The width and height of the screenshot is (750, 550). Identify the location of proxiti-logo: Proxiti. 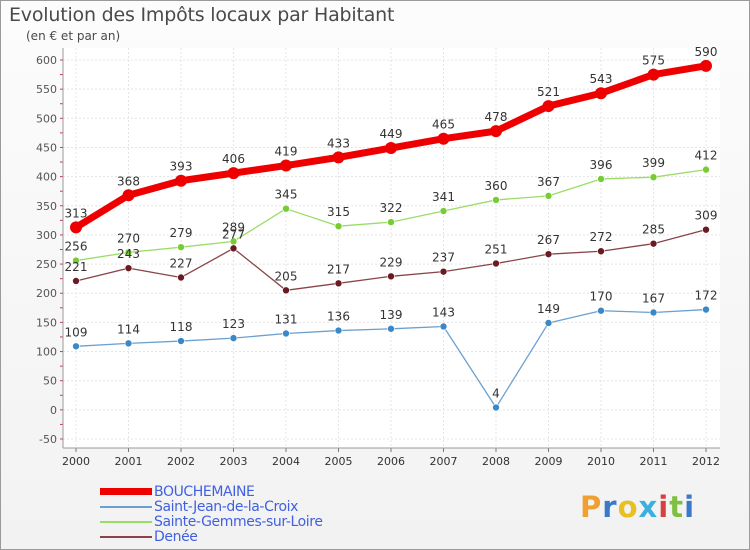
(637, 507).